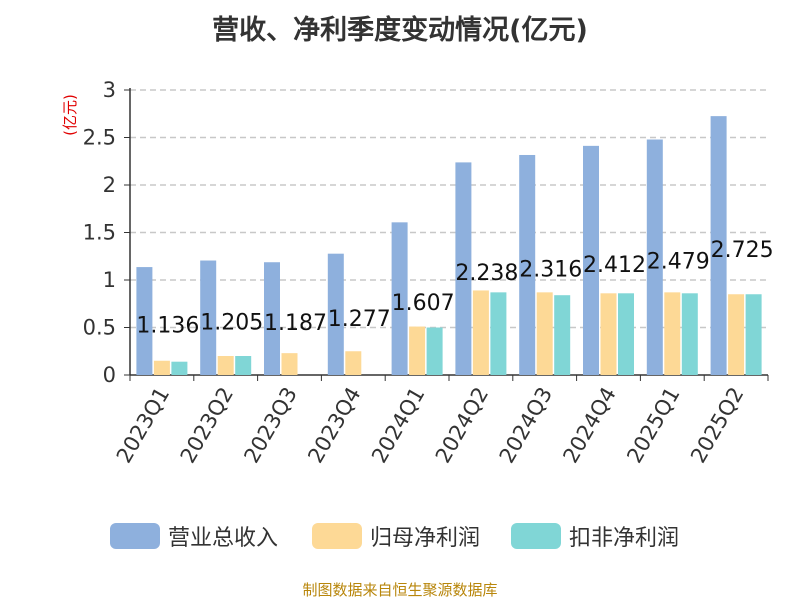  I want to click on legend-item-net-profit: 归母净利润, so click(396, 536).